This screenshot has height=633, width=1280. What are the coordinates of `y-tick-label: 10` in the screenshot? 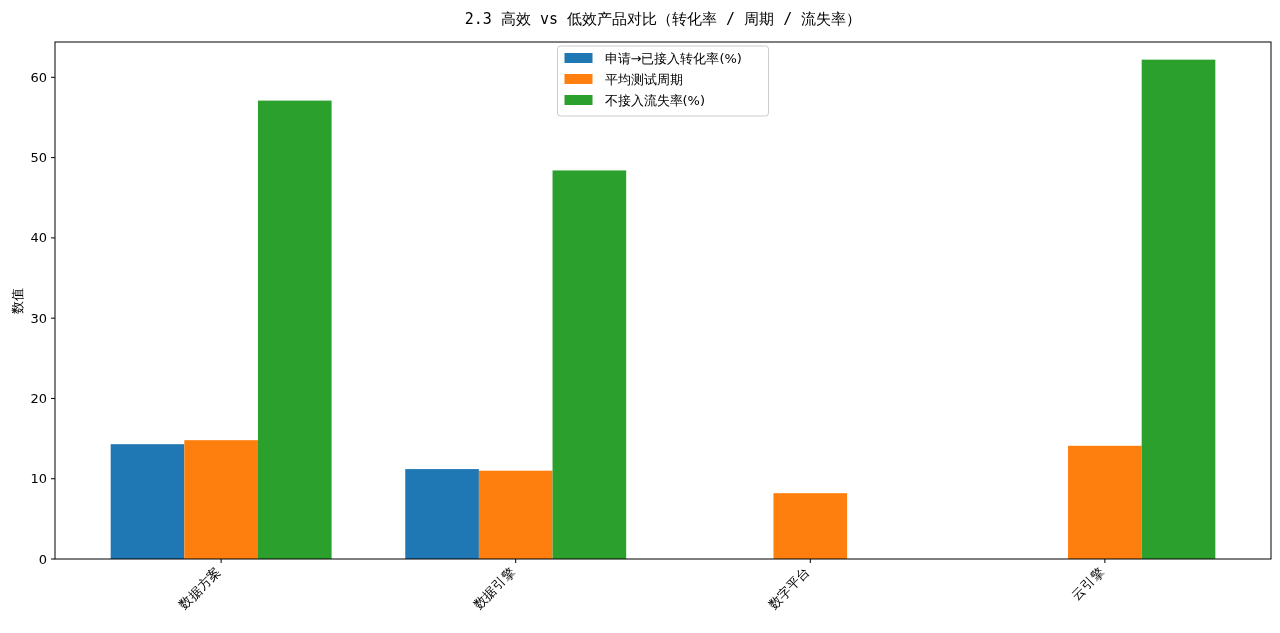 It's located at (38, 479).